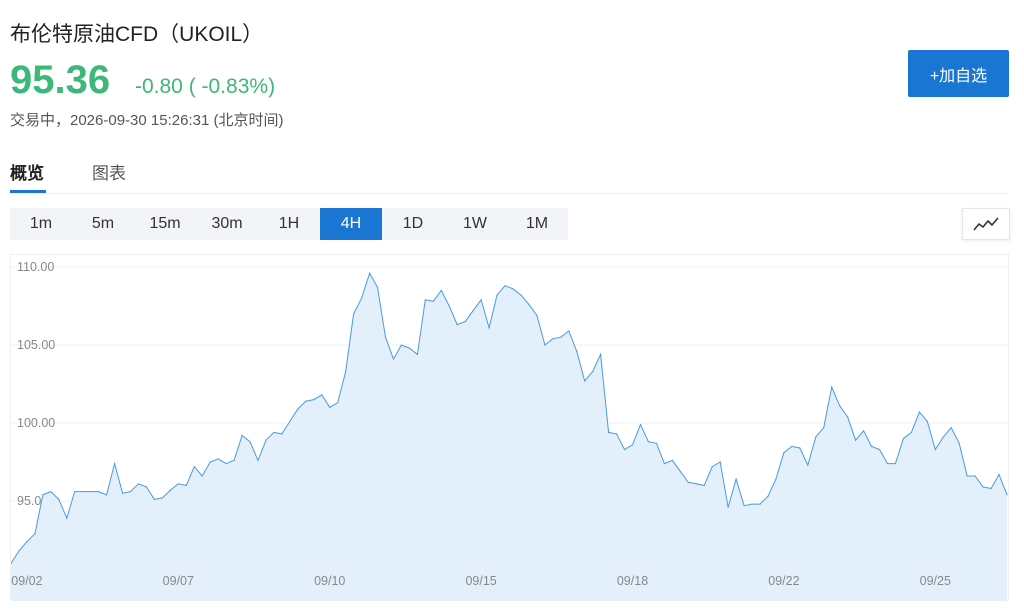  I want to click on y-tick-label: 110.00, so click(35, 267).